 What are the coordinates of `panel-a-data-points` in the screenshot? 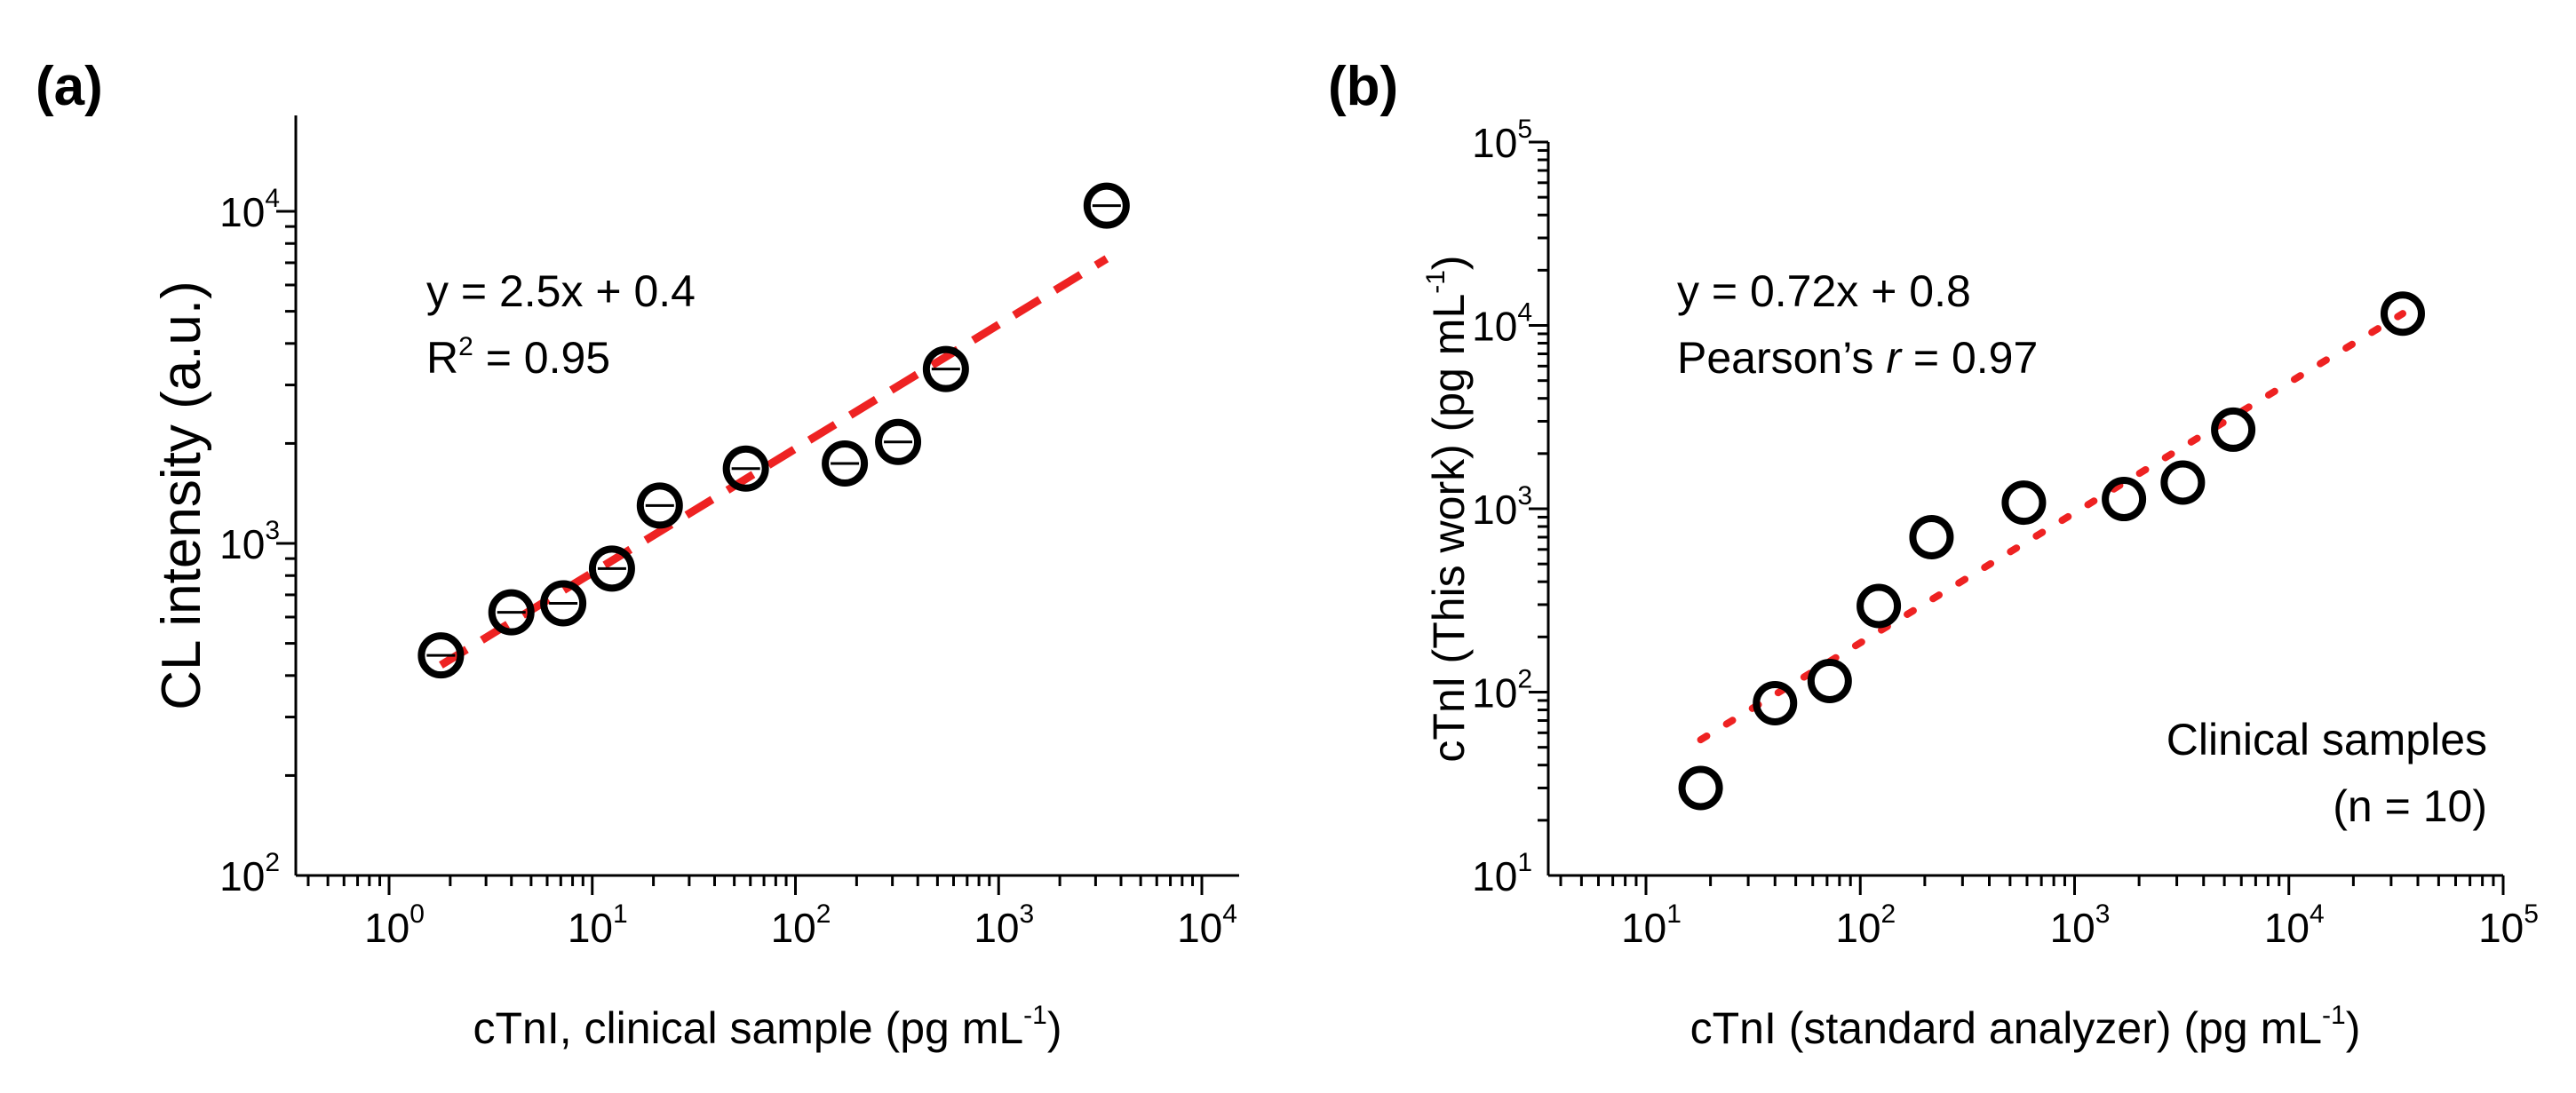 It's located at (773, 430).